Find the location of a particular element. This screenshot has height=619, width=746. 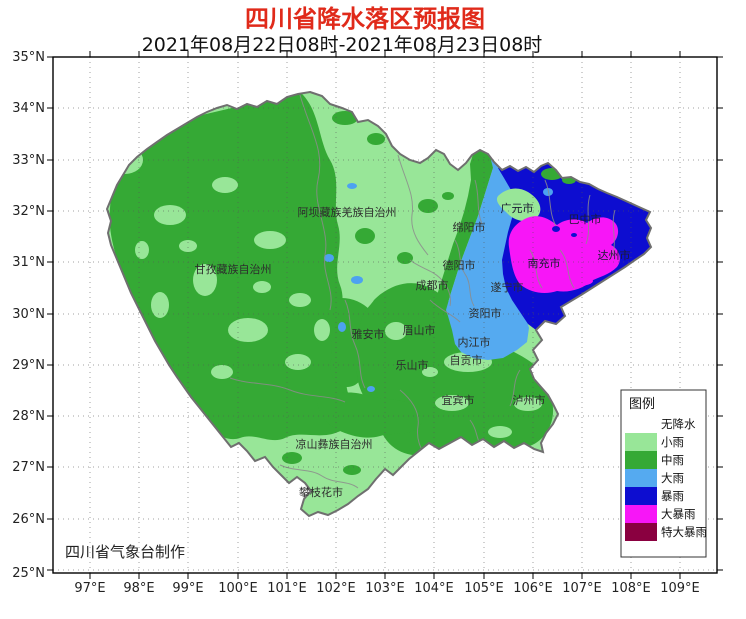

city-label: 广元市 is located at coordinates (517, 208).